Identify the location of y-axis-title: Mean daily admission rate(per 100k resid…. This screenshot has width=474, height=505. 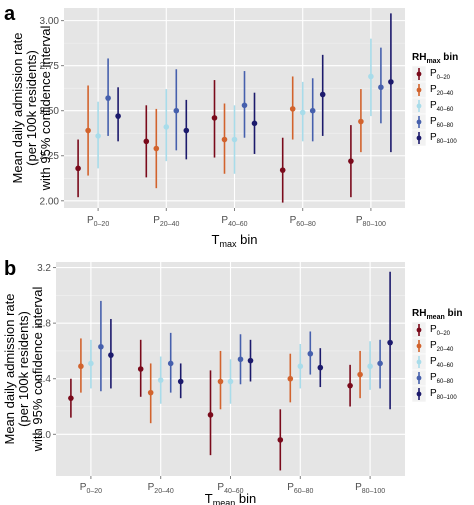
(23, 370).